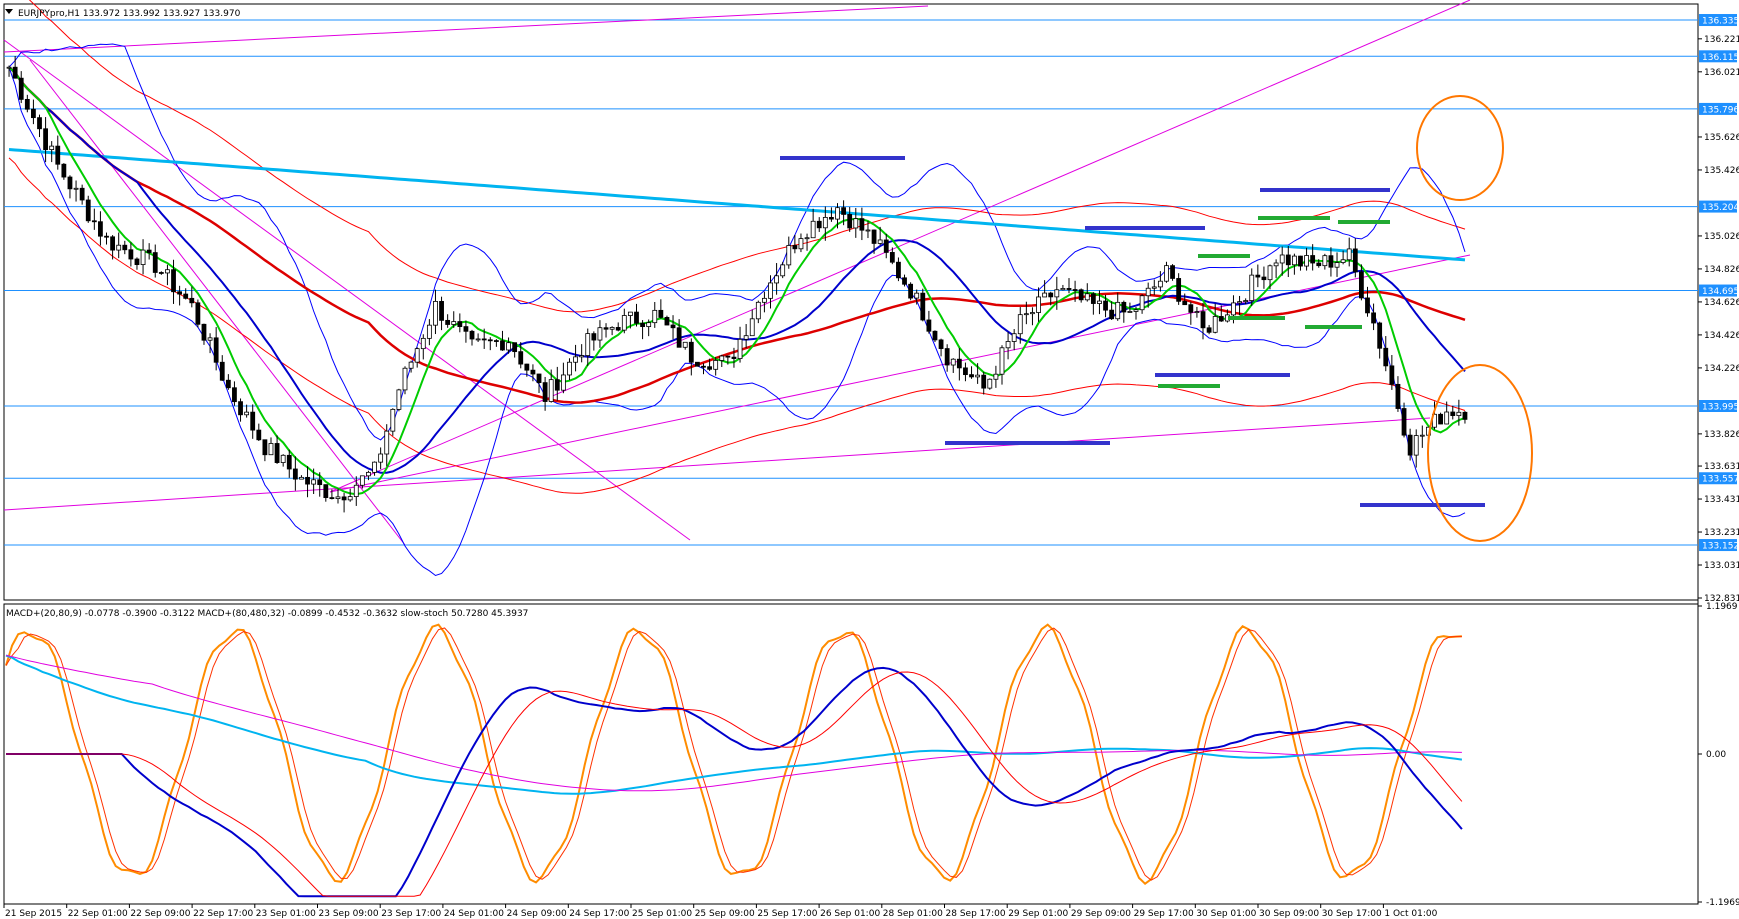 This screenshot has height=919, width=1739. What do you see at coordinates (1460, 148) in the screenshot?
I see `annotation-ellipse` at bounding box center [1460, 148].